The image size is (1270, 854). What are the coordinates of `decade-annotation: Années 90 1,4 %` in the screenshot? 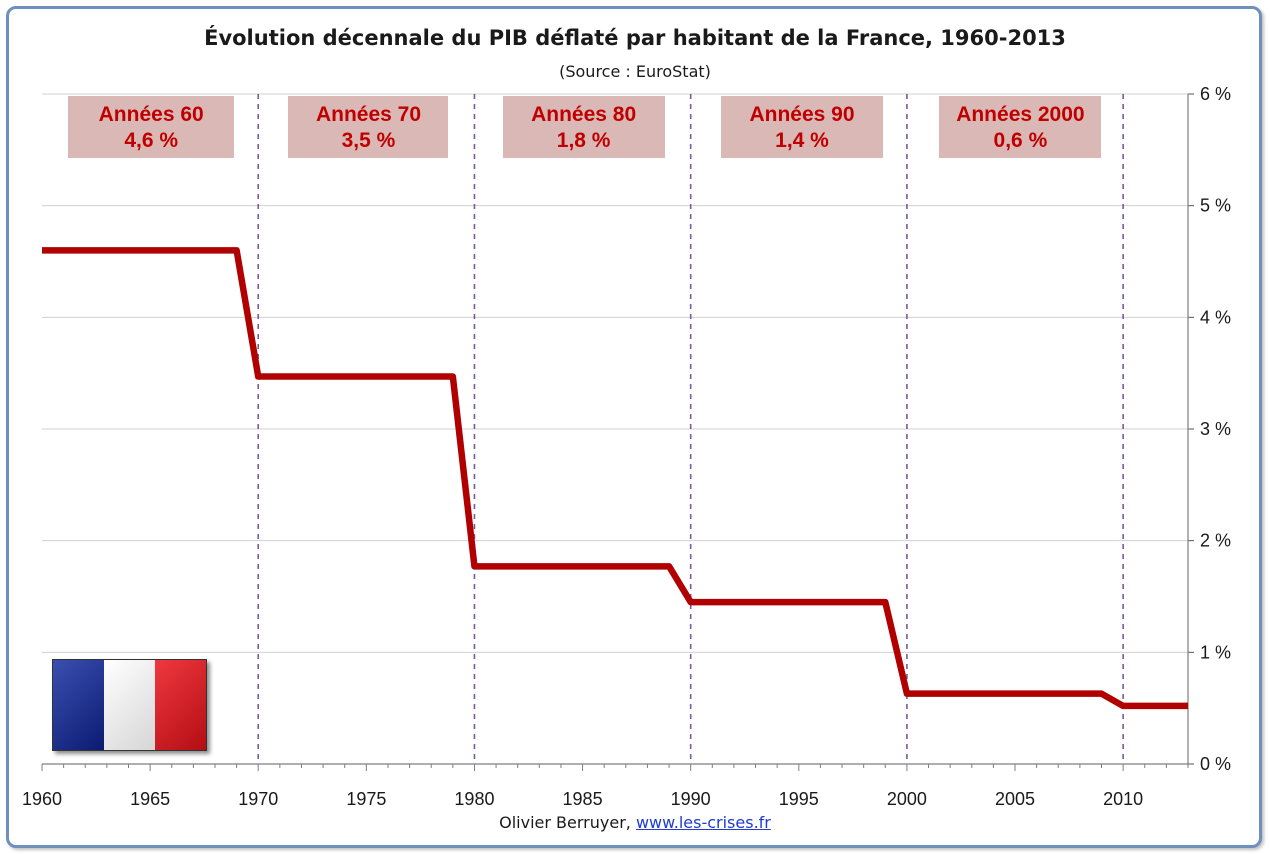 It's located at (802, 127).